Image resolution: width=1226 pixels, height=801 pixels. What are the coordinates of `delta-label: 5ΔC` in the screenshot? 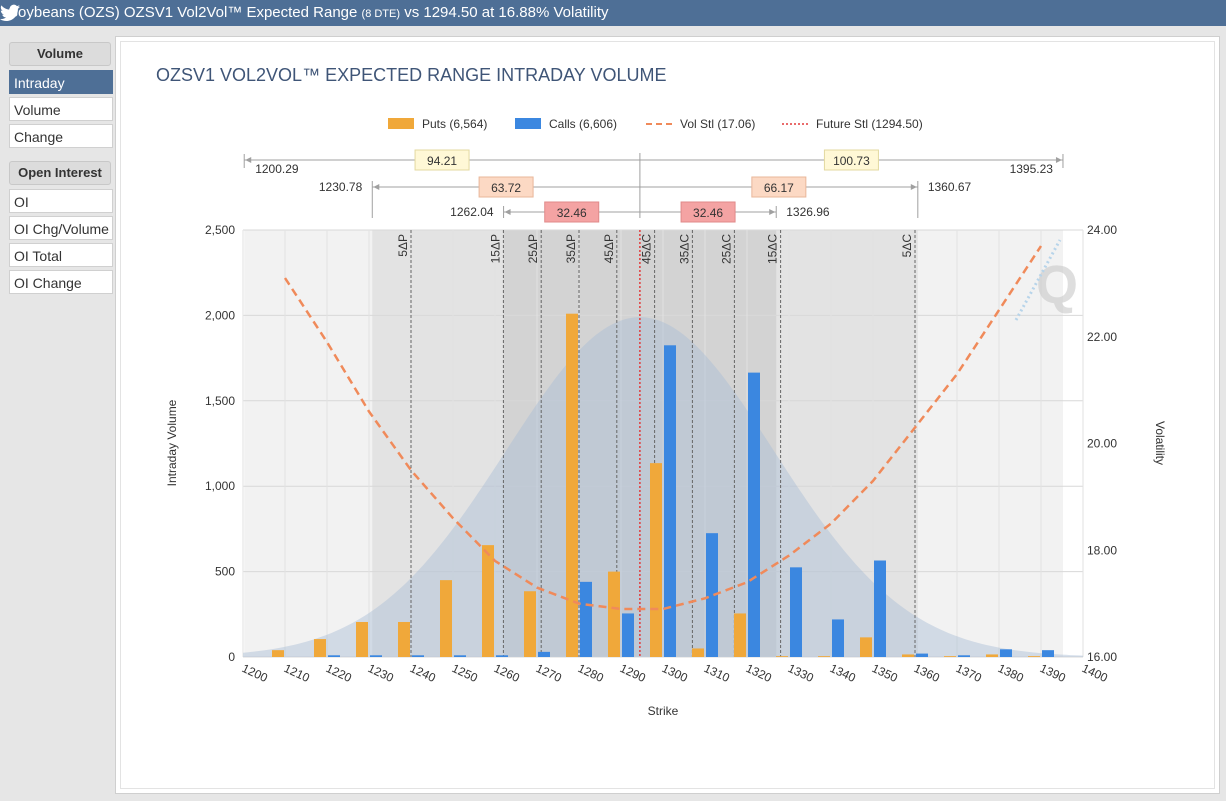 It's located at (907, 246).